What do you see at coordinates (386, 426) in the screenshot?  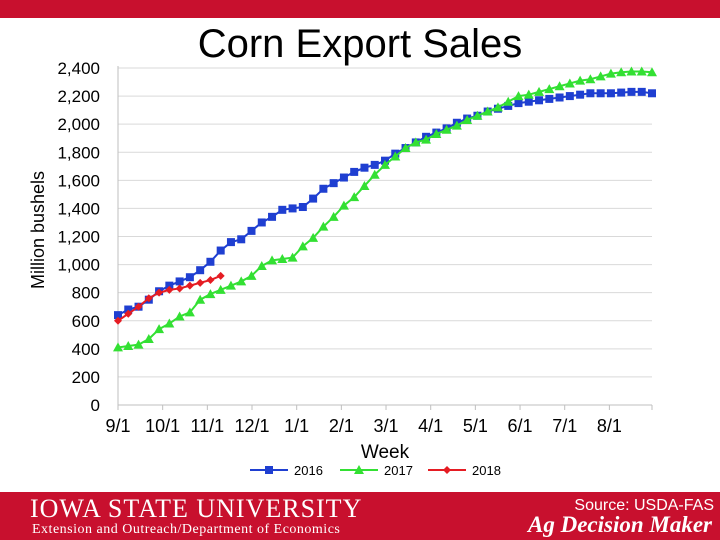 I see `x-tick-label: 3/1` at bounding box center [386, 426].